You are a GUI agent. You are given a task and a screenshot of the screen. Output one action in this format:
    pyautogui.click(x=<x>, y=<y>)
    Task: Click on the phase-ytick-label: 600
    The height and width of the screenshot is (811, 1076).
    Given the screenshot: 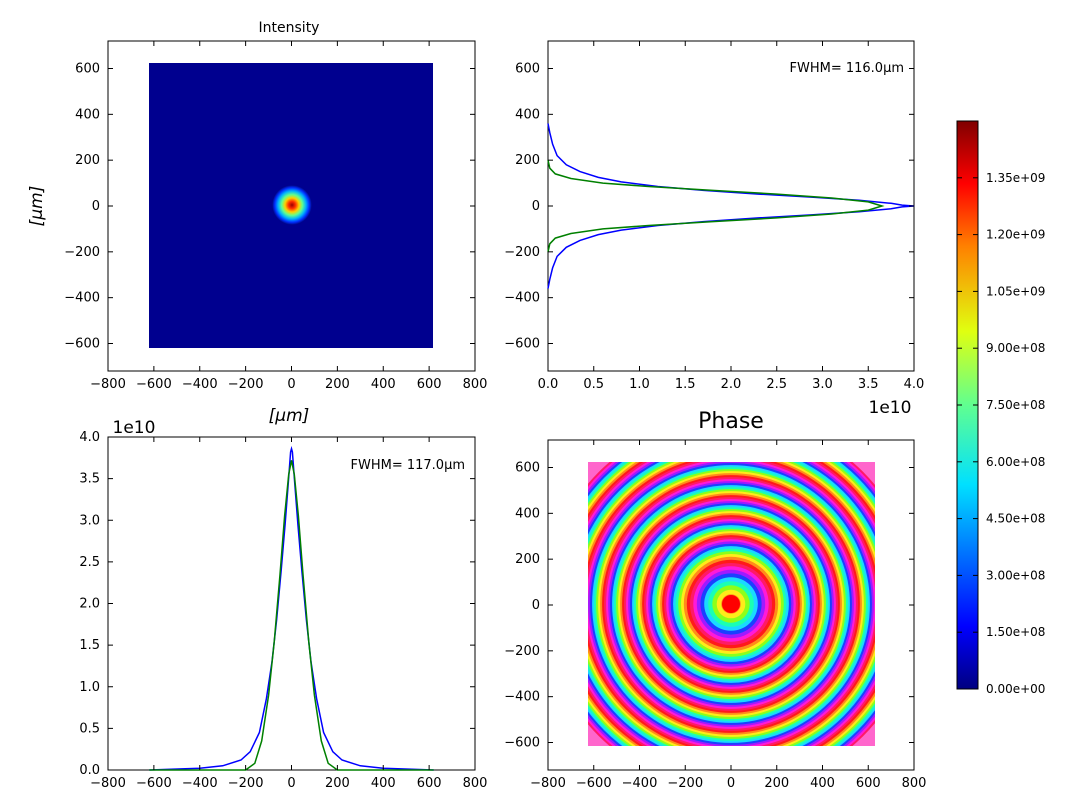 What is the action you would take?
    pyautogui.click(x=527, y=468)
    